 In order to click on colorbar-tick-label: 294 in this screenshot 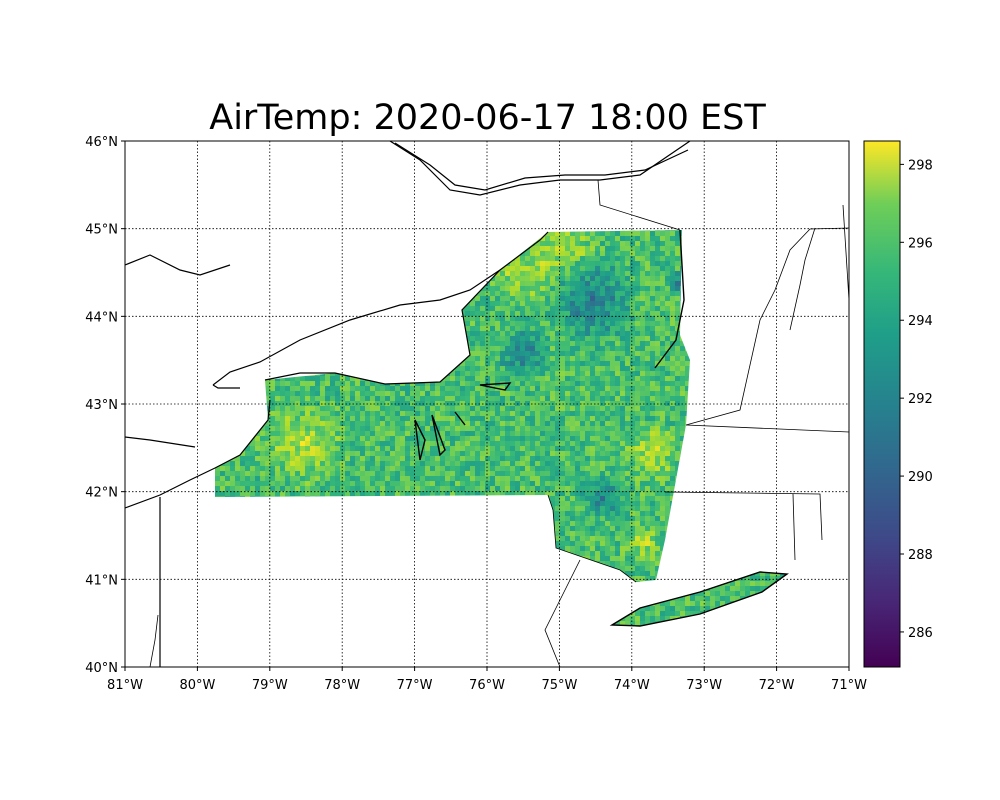, I will do `click(920, 321)`.